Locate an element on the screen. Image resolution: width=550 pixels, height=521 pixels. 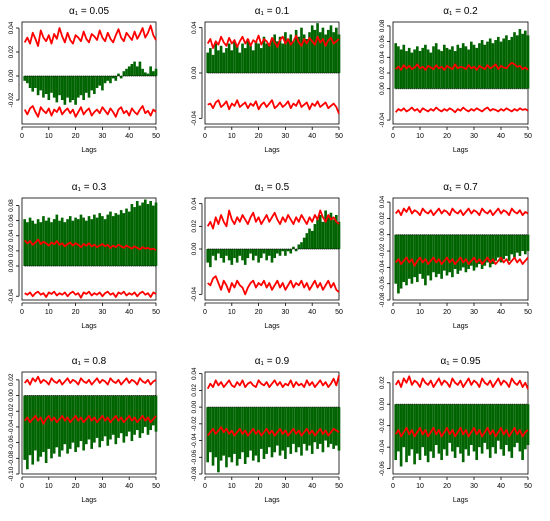
y-tick-label: -0.04 is located at coordinates (194, 440).